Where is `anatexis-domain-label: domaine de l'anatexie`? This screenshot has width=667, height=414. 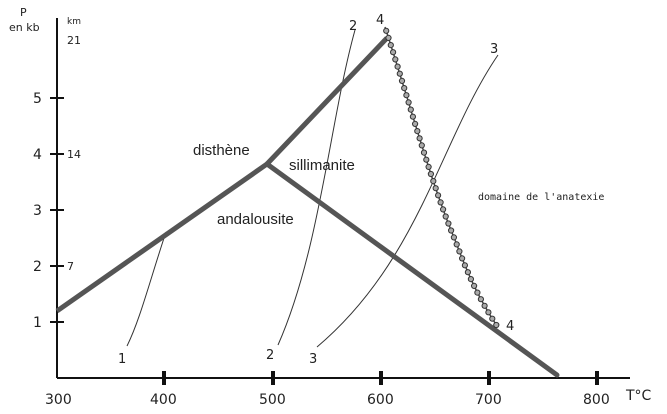
anatexis-domain-label: domaine de l'anatexie is located at coordinates (541, 197).